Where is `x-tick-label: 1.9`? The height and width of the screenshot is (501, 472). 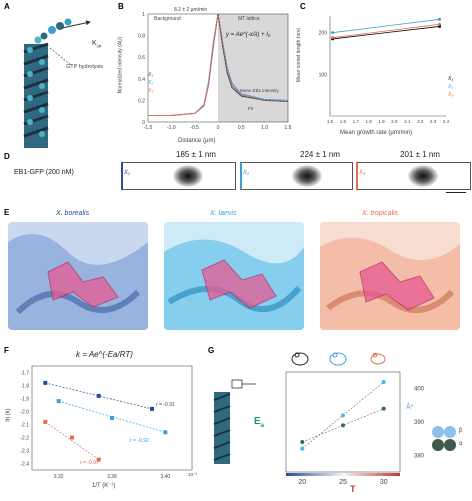 x-tick-label: 1.9 is located at coordinates (381, 121).